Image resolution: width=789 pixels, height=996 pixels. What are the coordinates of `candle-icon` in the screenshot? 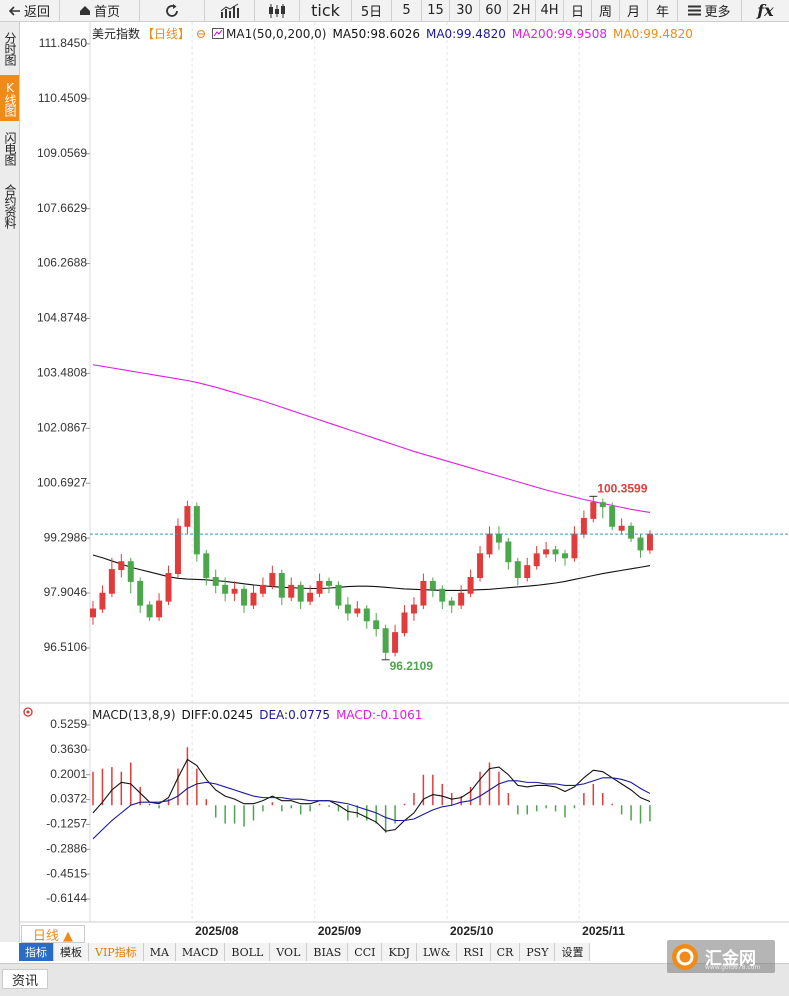 It's located at (277, 10).